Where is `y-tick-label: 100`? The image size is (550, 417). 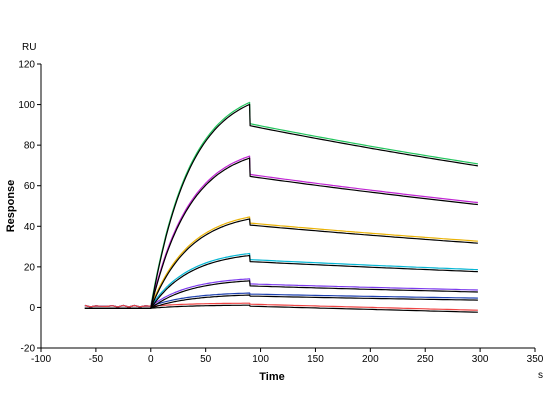 y-tick-label: 100 is located at coordinates (26, 105).